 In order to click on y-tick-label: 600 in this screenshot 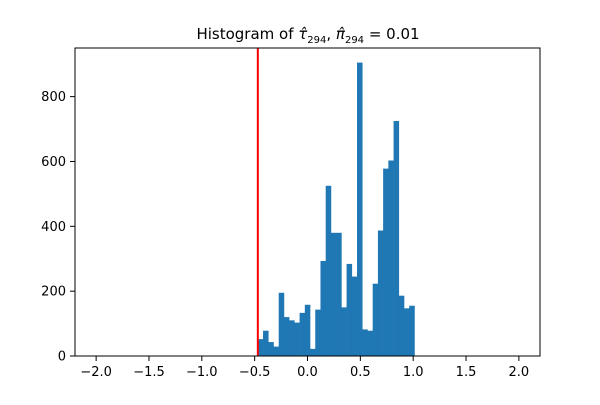, I will do `click(53, 162)`.